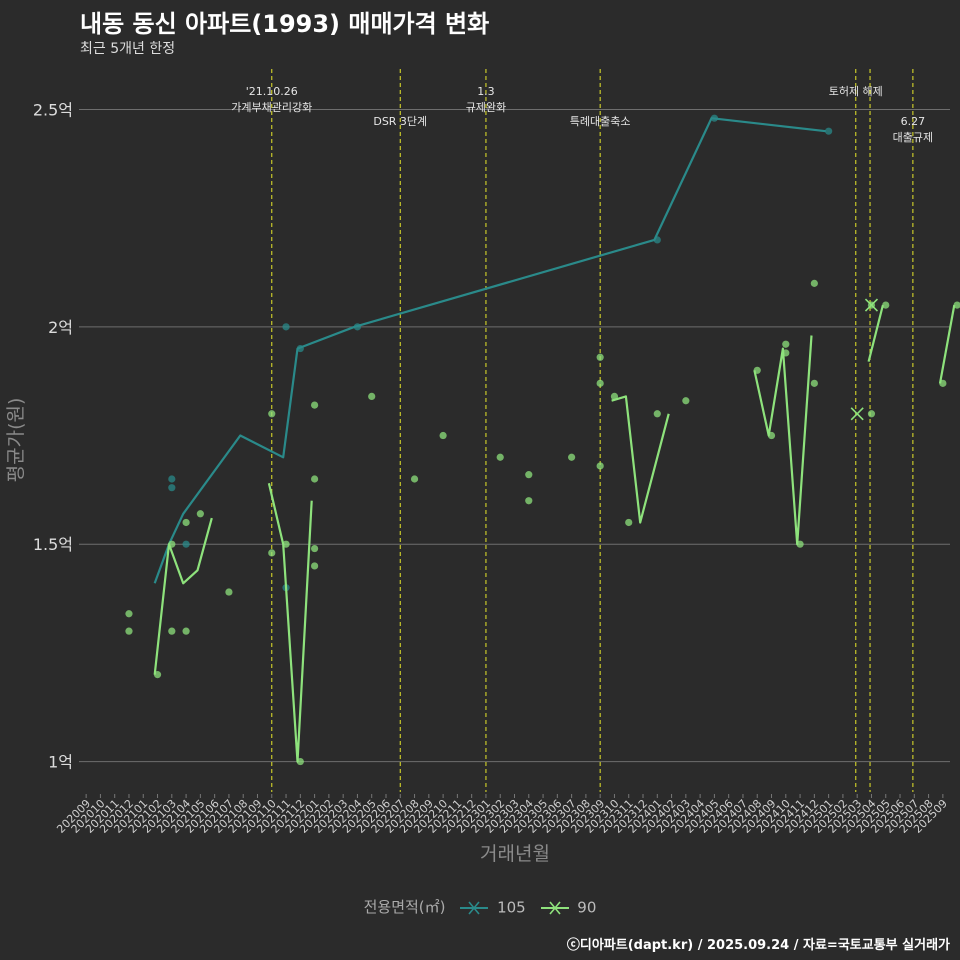 The width and height of the screenshot is (960, 960). I want to click on event-label: 6.27, so click(913, 121).